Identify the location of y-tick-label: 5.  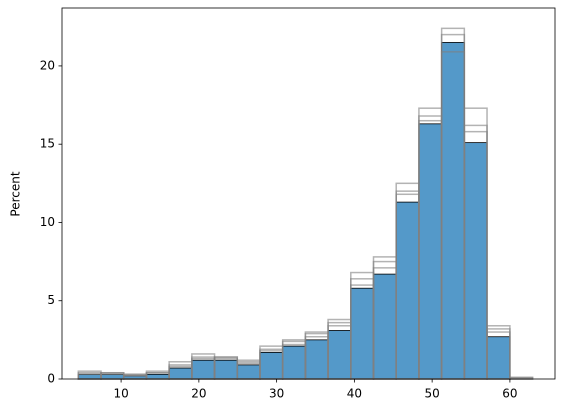
(51, 300).